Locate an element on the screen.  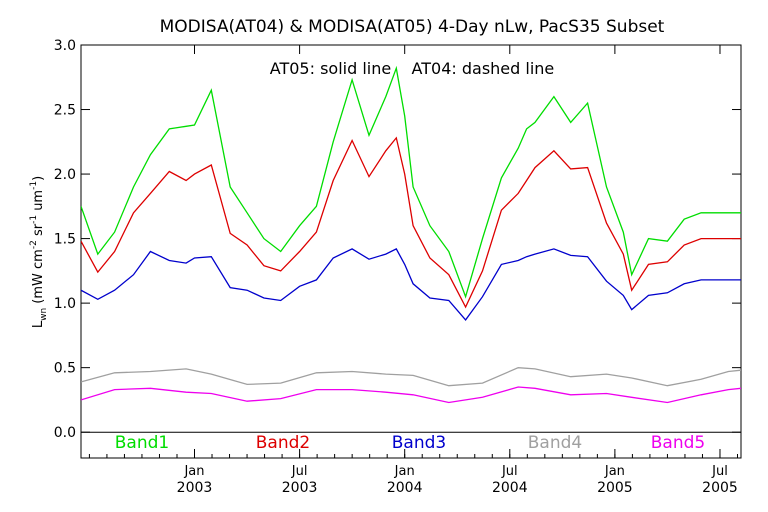
legend-entry-band4: Band4 is located at coordinates (555, 443).